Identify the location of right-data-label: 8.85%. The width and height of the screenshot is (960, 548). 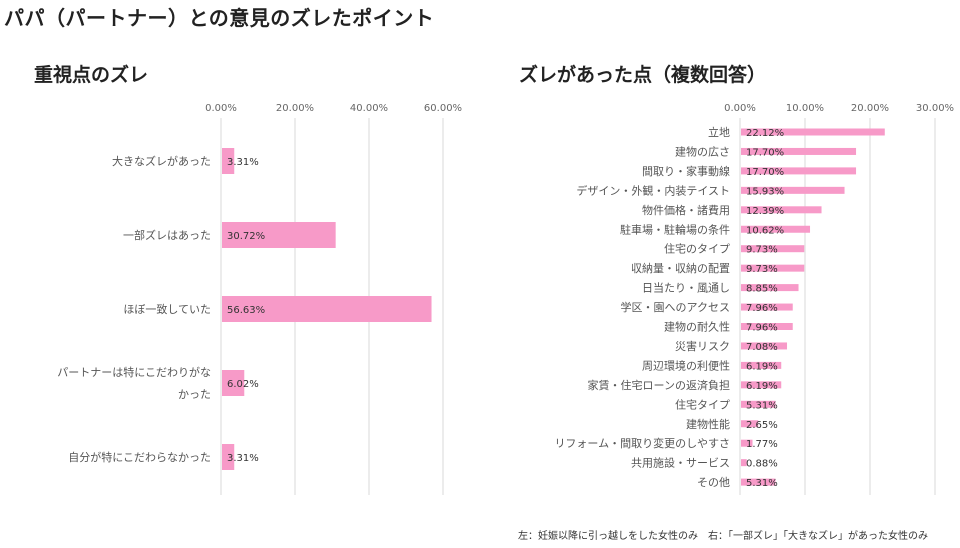
(762, 289).